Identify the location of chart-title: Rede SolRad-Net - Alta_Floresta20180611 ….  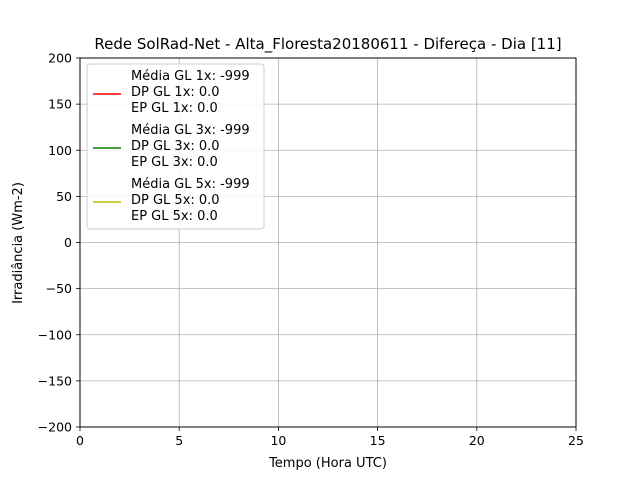
(327, 44).